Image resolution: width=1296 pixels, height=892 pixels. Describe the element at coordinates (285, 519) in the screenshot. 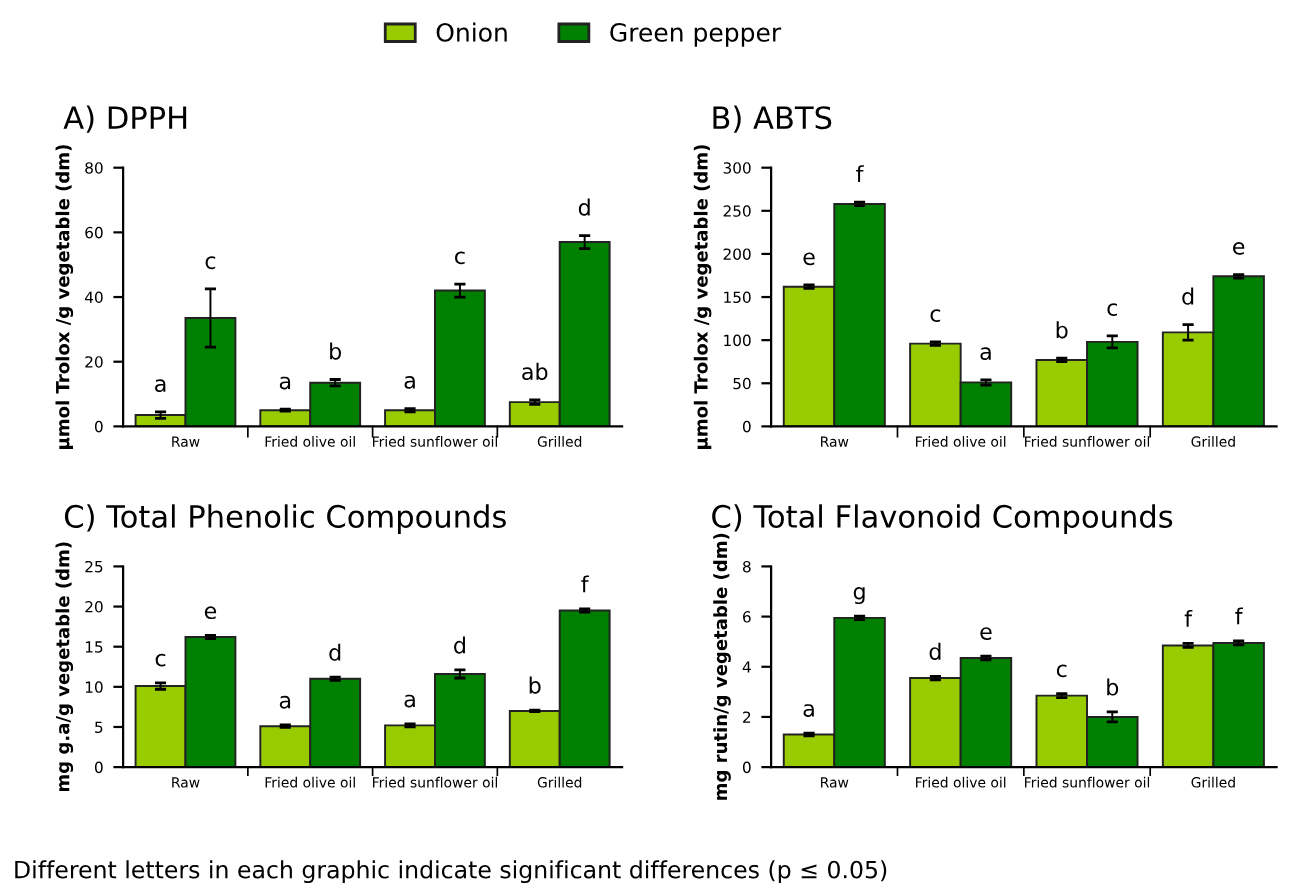

I see `chart-title: C) Total Phenolic Compounds` at that location.